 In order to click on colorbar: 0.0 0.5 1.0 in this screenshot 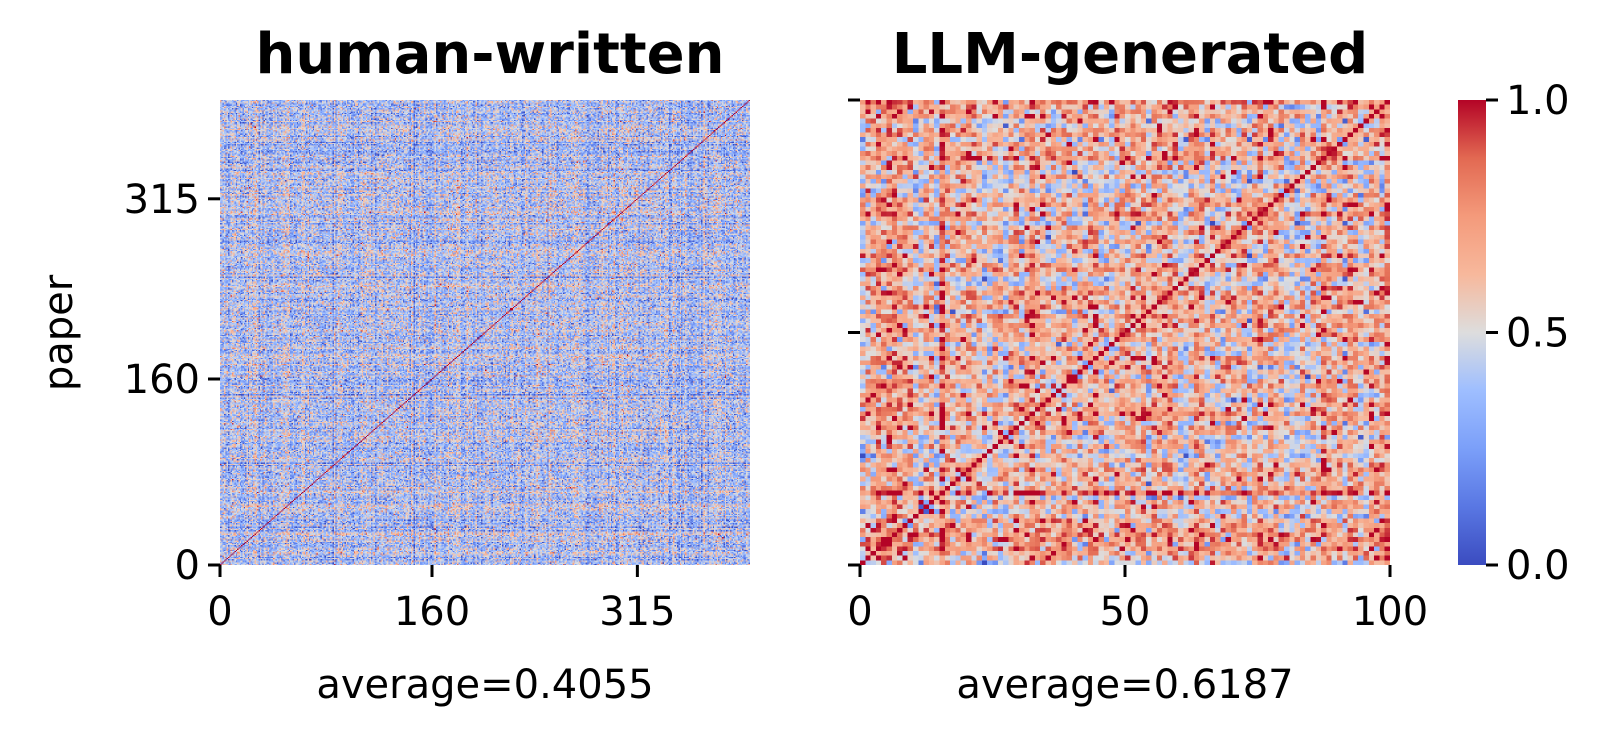, I will do `click(1514, 333)`.